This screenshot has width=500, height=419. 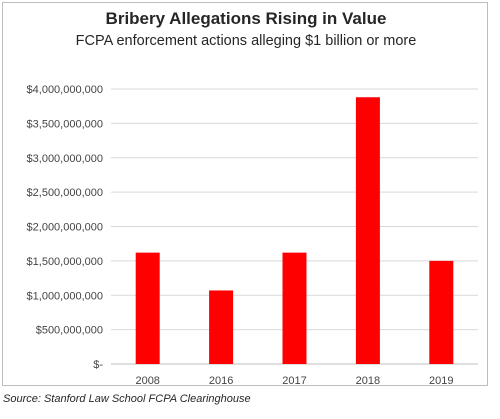 What do you see at coordinates (69, 331) in the screenshot?
I see `y-tick-label: $500,000,000` at bounding box center [69, 331].